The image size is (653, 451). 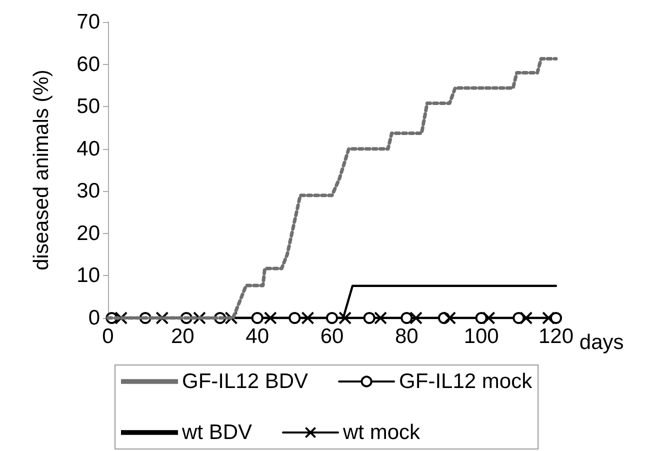 What do you see at coordinates (601, 342) in the screenshot?
I see `x-axis-title: days` at bounding box center [601, 342].